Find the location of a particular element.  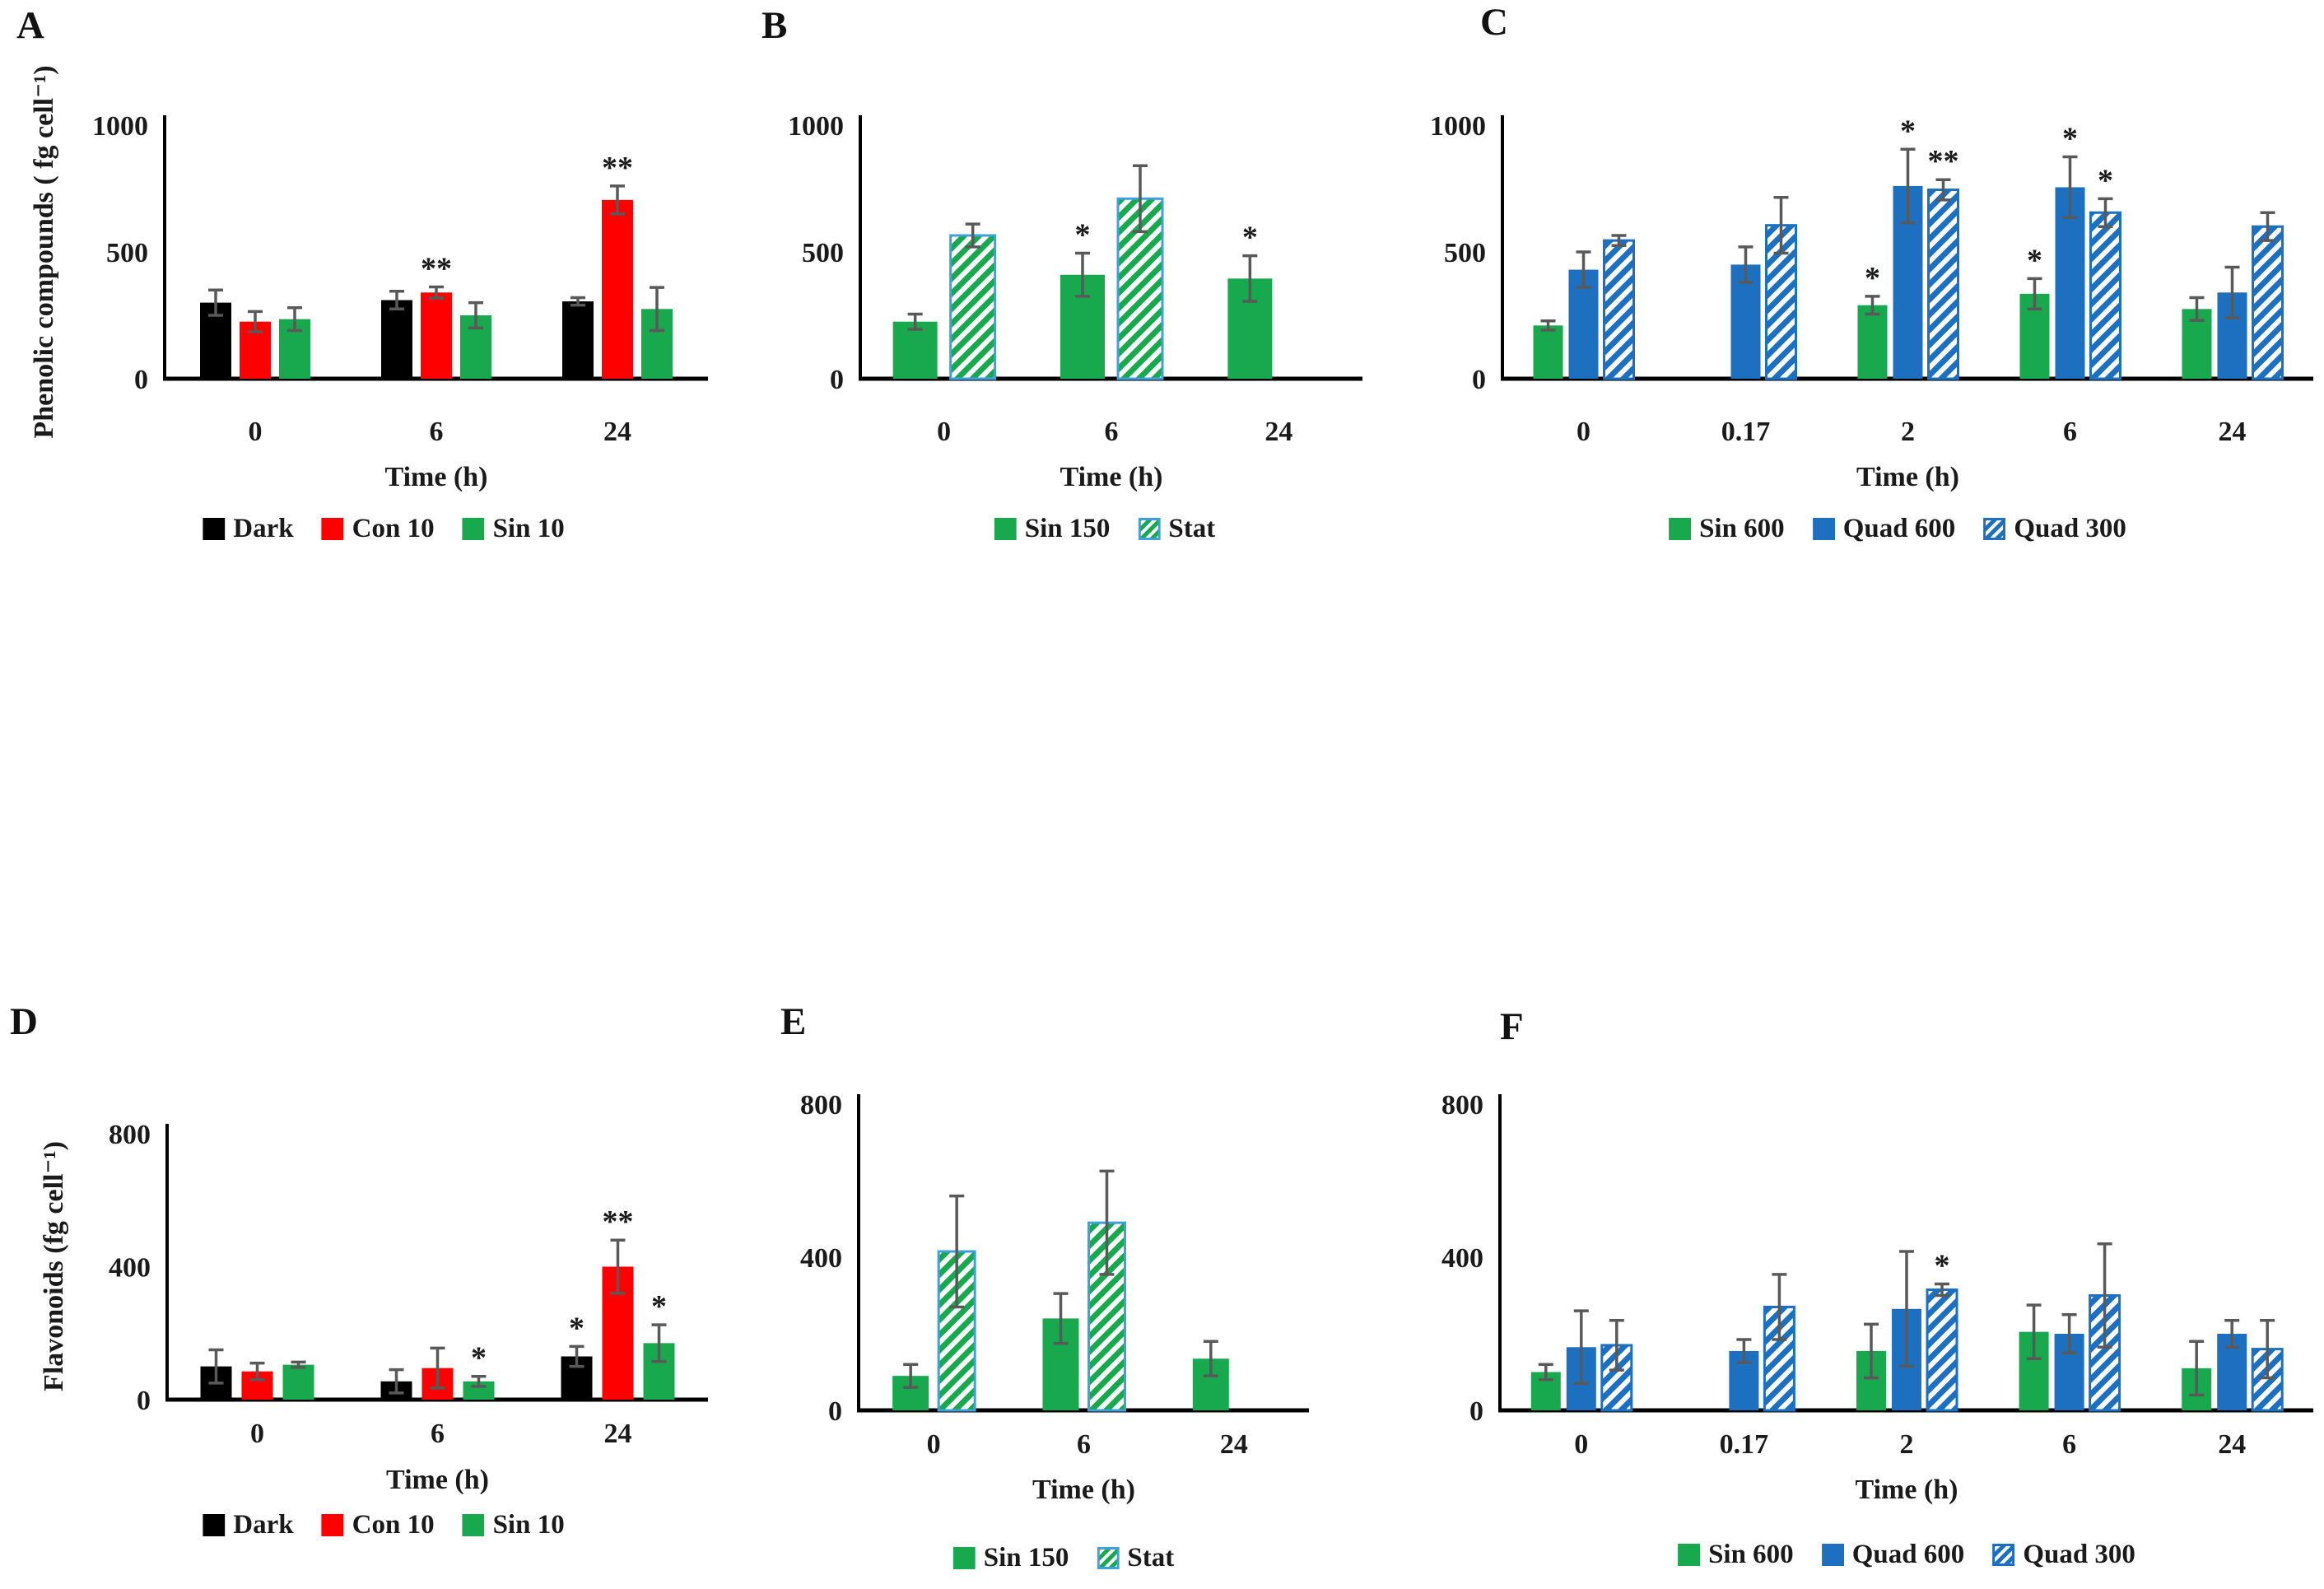

y-tick-label: 0 is located at coordinates (144, 1401).